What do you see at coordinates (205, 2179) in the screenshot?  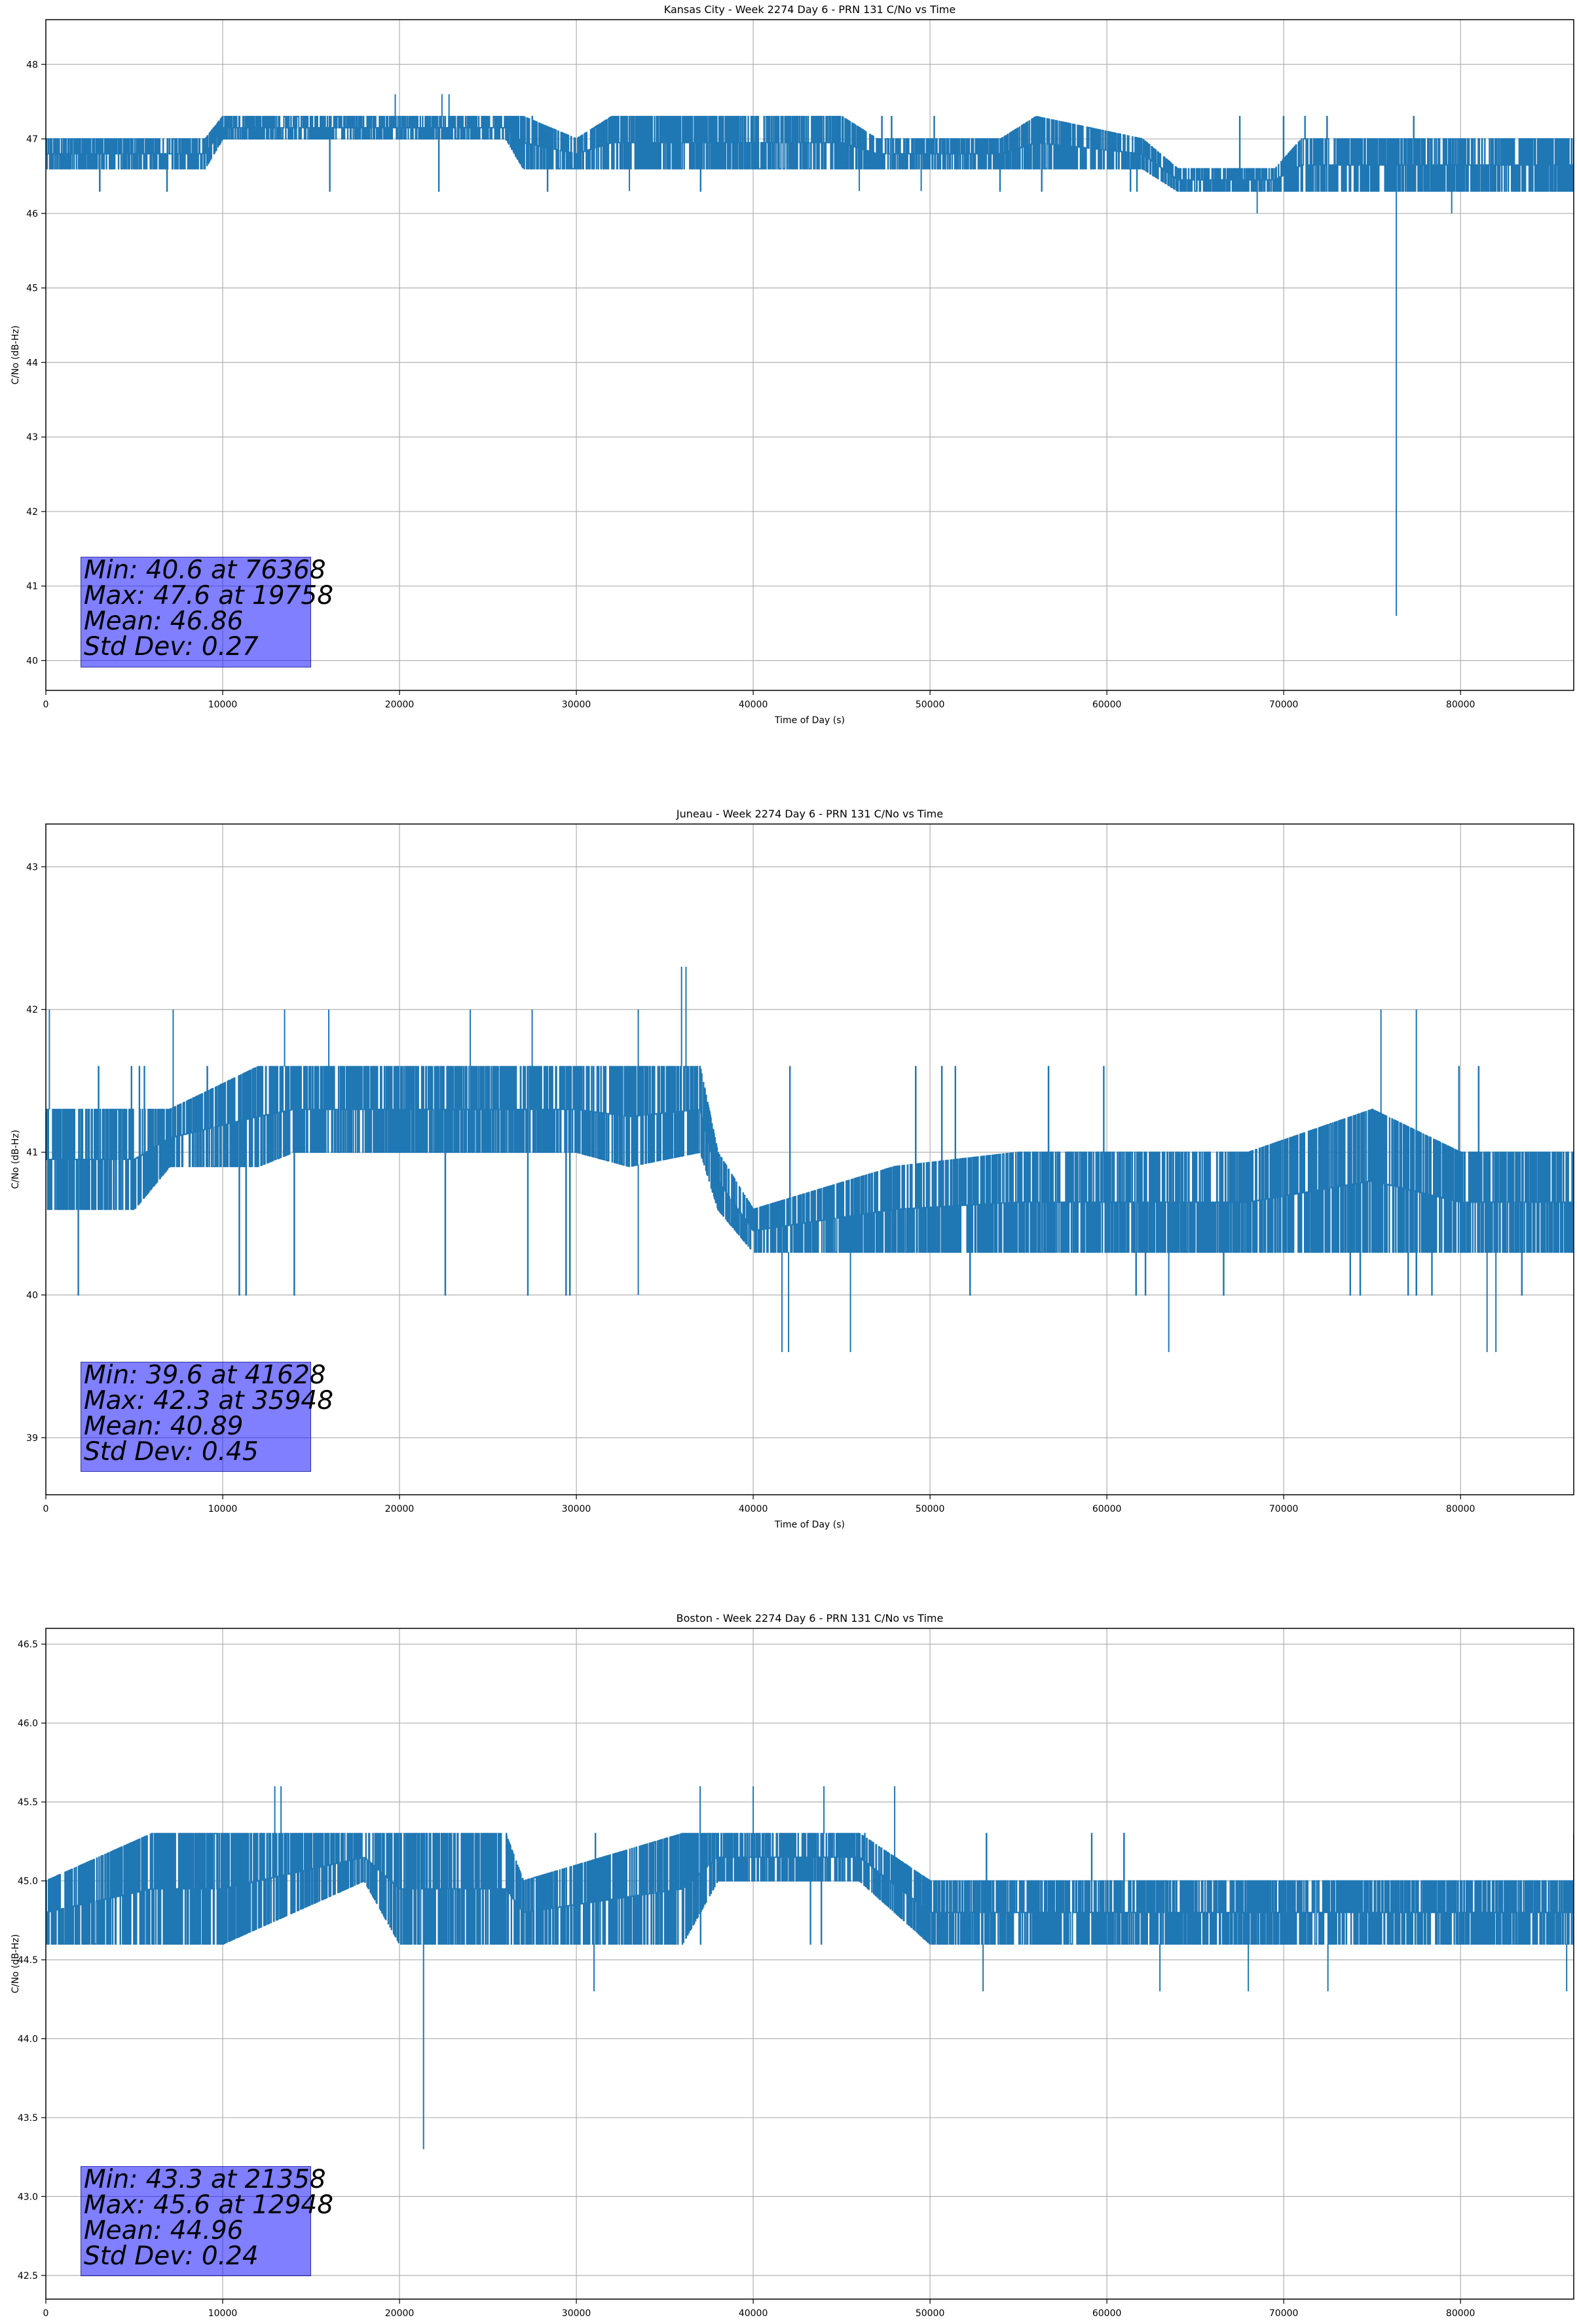 I see `stats-min: Min: 43.3 at 21358` at bounding box center [205, 2179].